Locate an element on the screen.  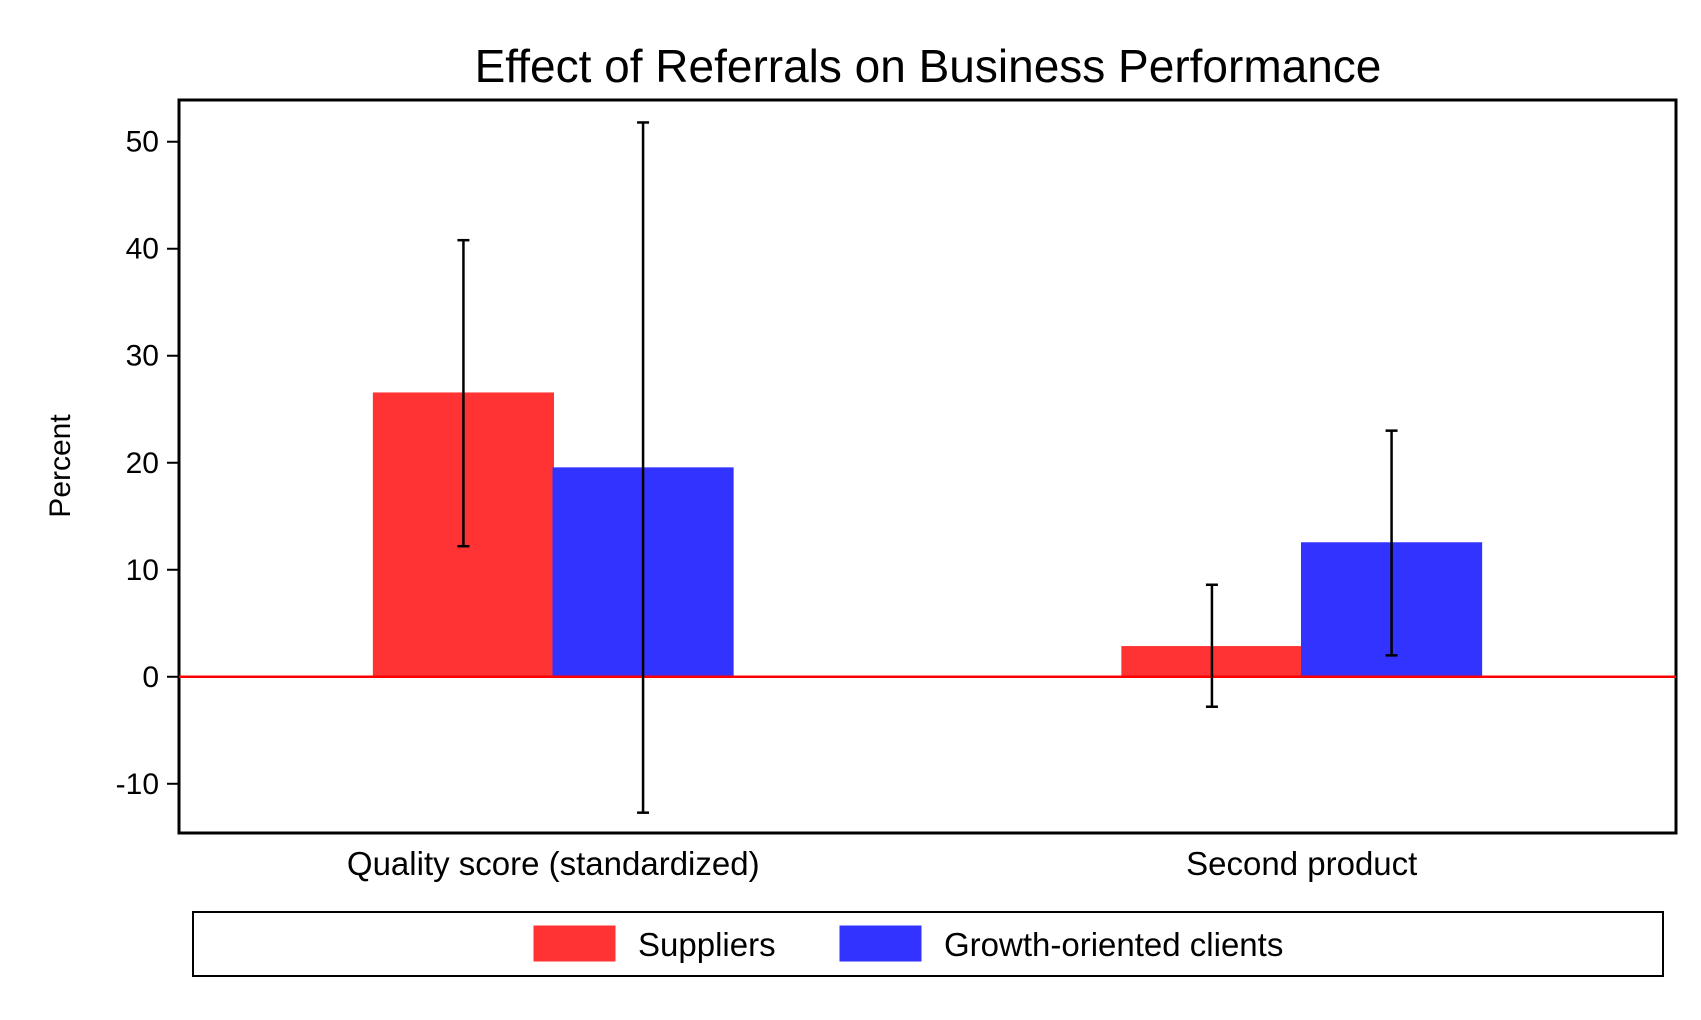
error-bar-growth-oriented-clients-quality-score-standardized is located at coordinates (643, 467).